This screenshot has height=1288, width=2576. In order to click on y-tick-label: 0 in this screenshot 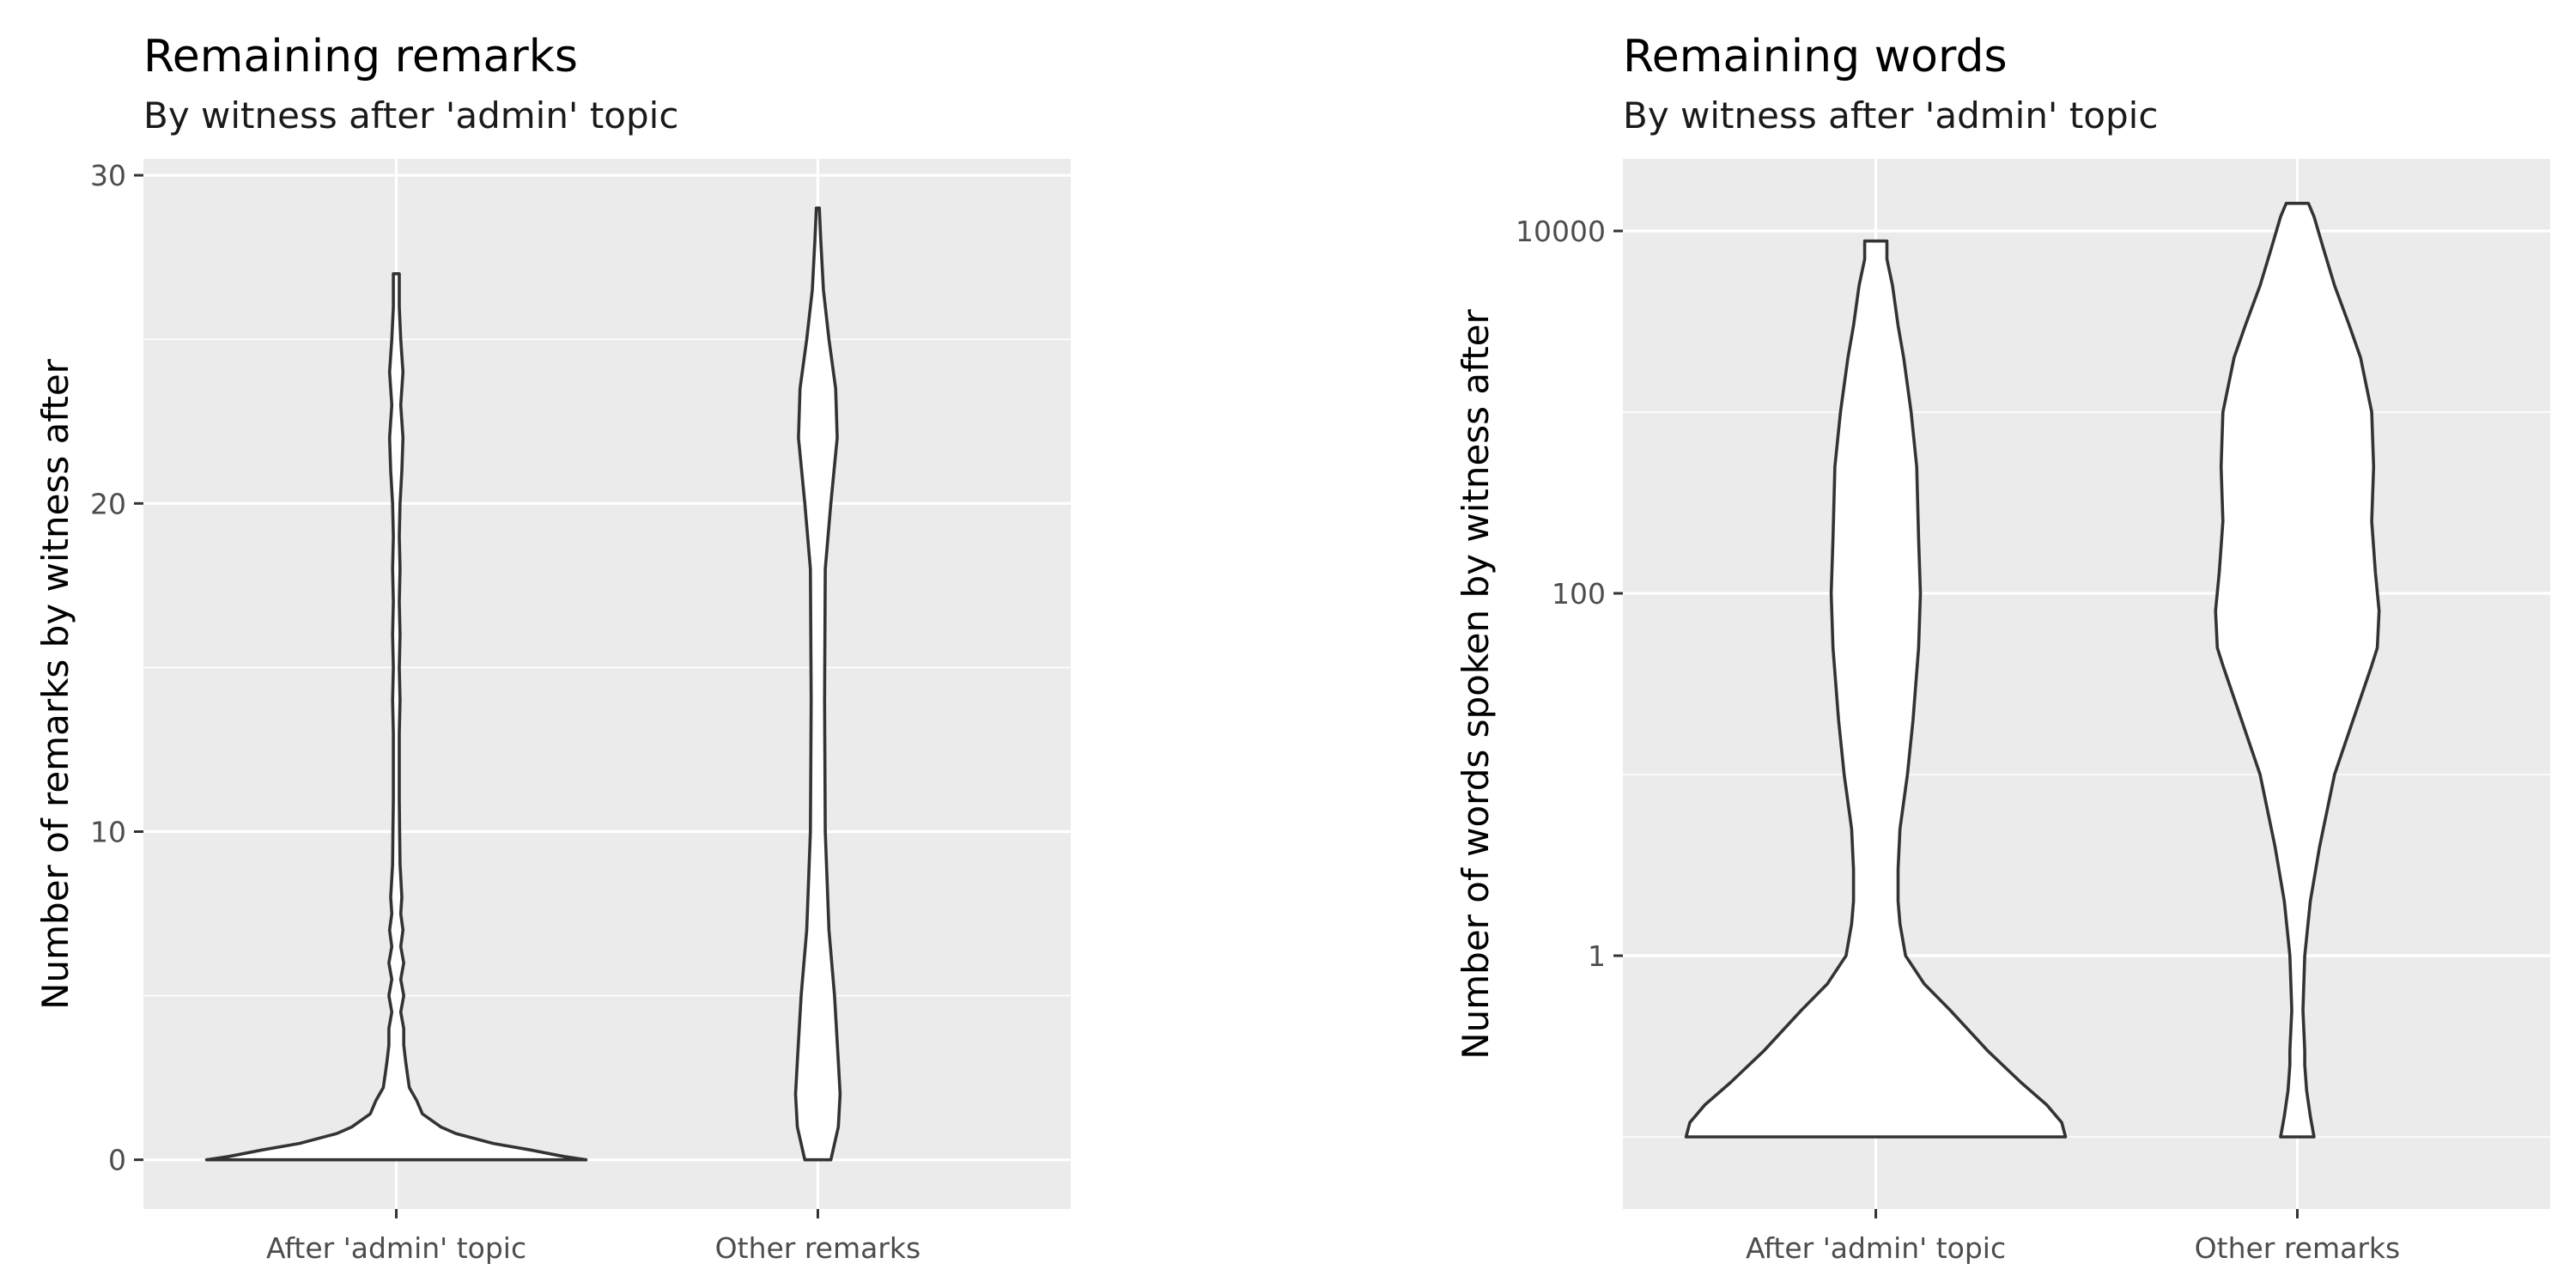, I will do `click(117, 1160)`.